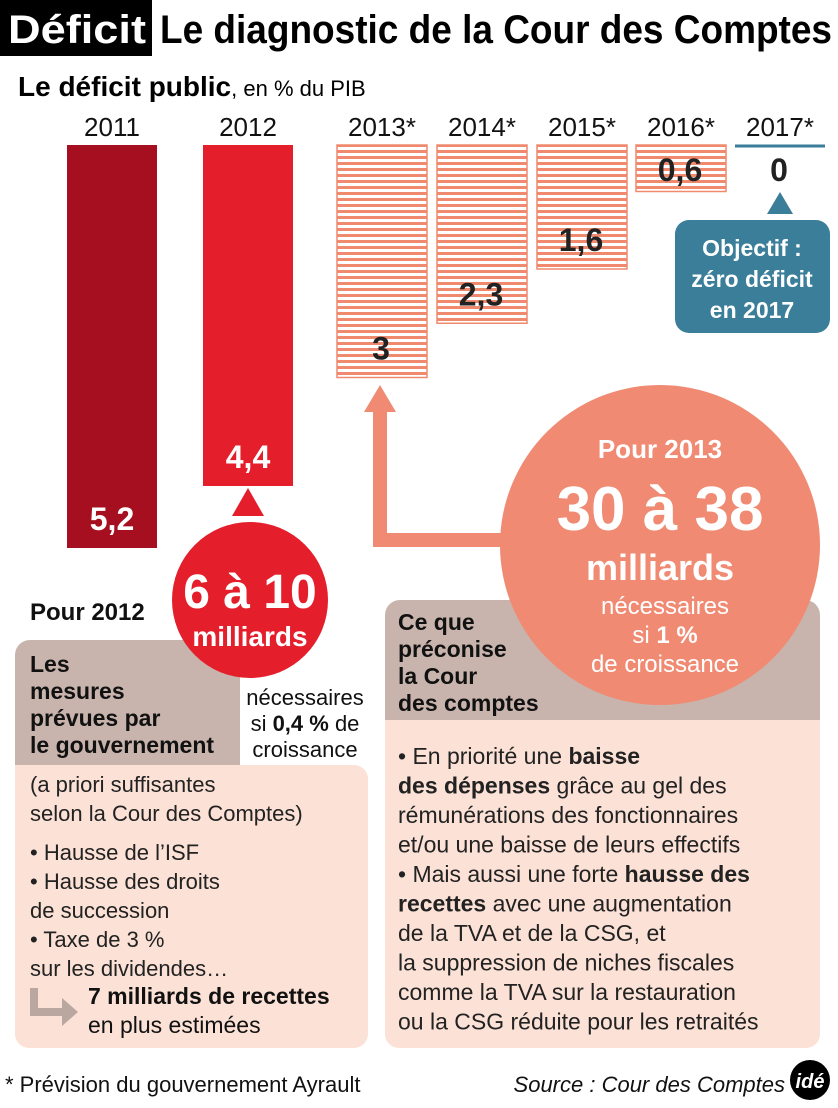  Describe the element at coordinates (112, 127) in the screenshot. I see `x-tick-label: 2011` at that location.